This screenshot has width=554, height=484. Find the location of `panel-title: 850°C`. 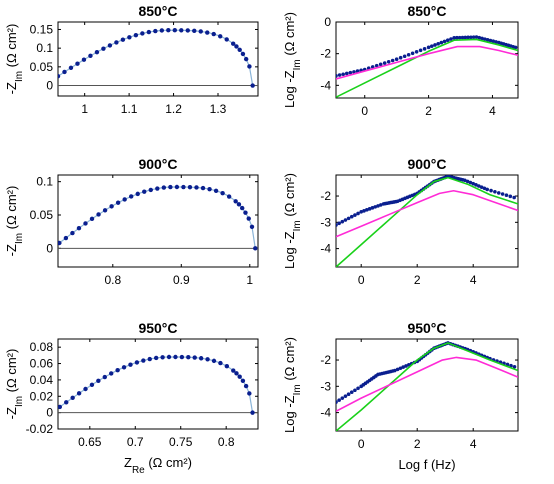

panel-title: 850°C is located at coordinates (426, 11).